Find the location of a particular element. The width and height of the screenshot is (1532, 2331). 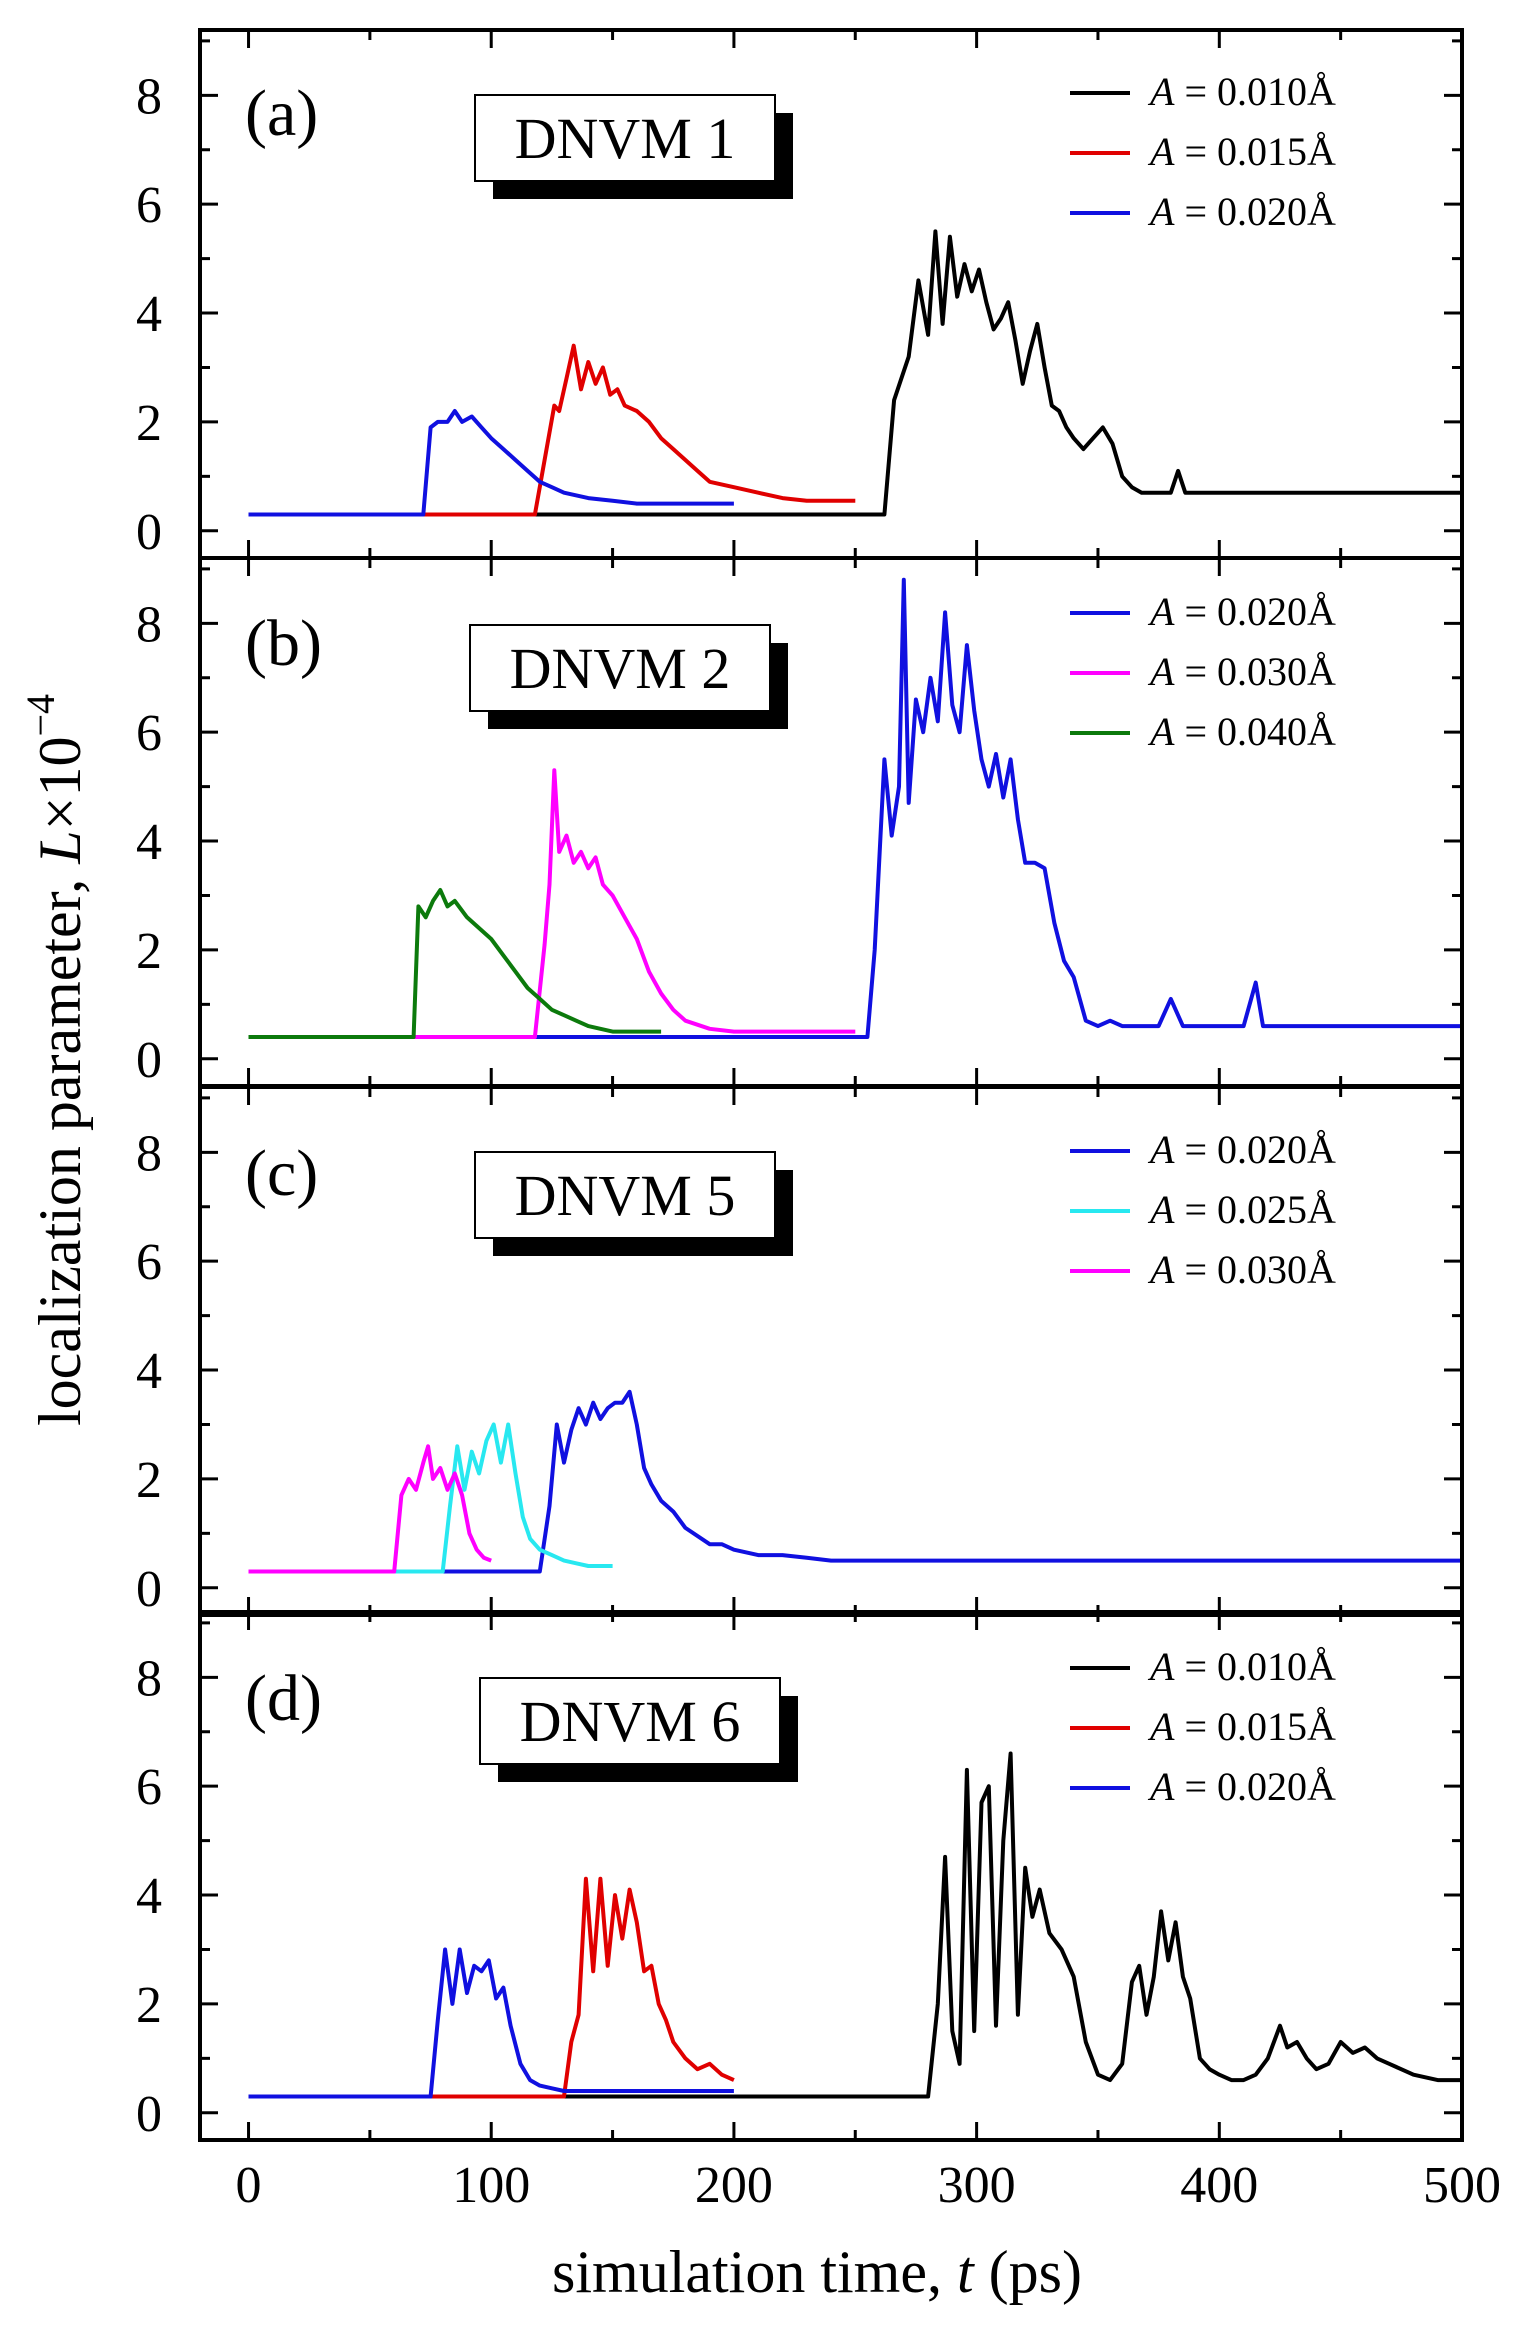

y-axis-title: localization parameter, L×10−4 is located at coordinates (55, 1060).